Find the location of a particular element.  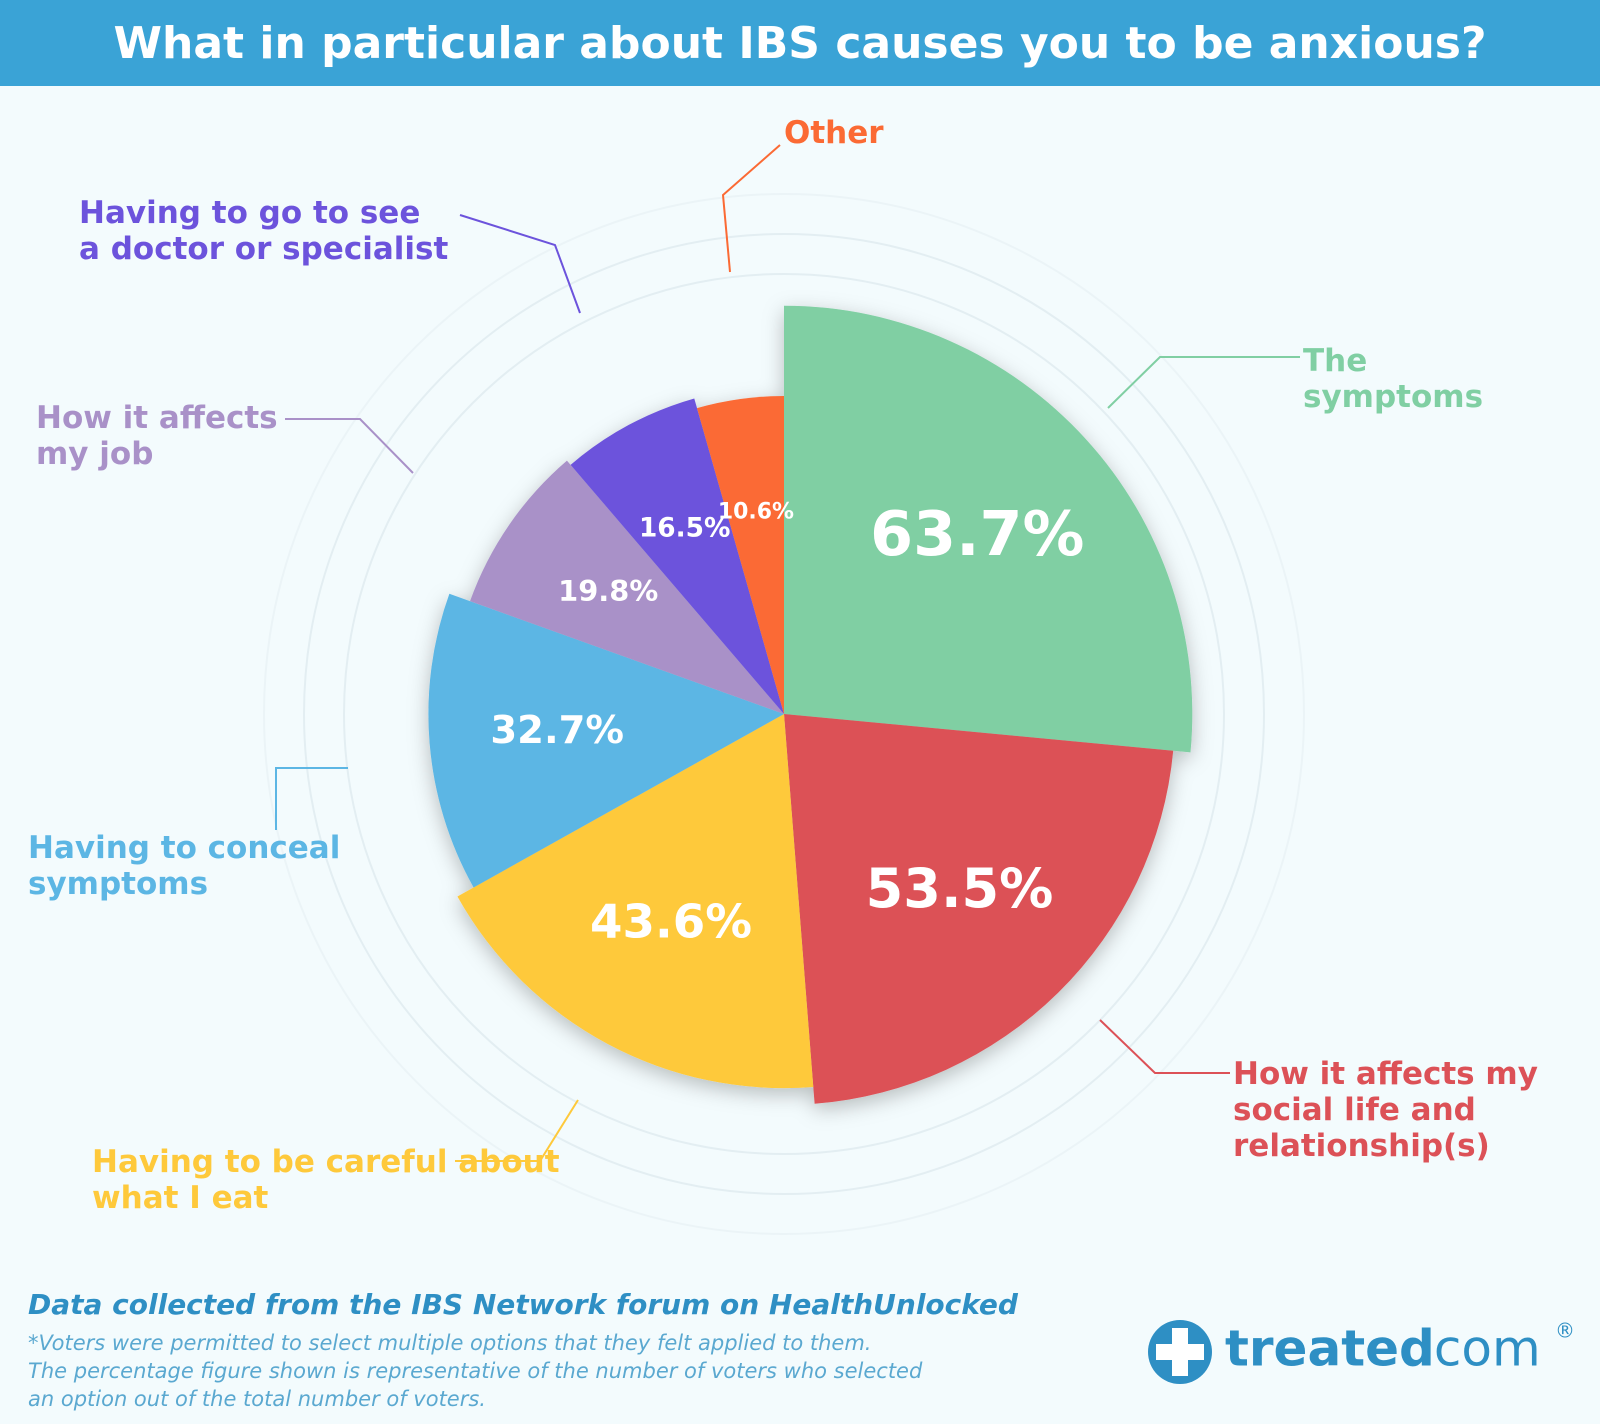

label-line: a doctor or specialist is located at coordinates (263, 249).